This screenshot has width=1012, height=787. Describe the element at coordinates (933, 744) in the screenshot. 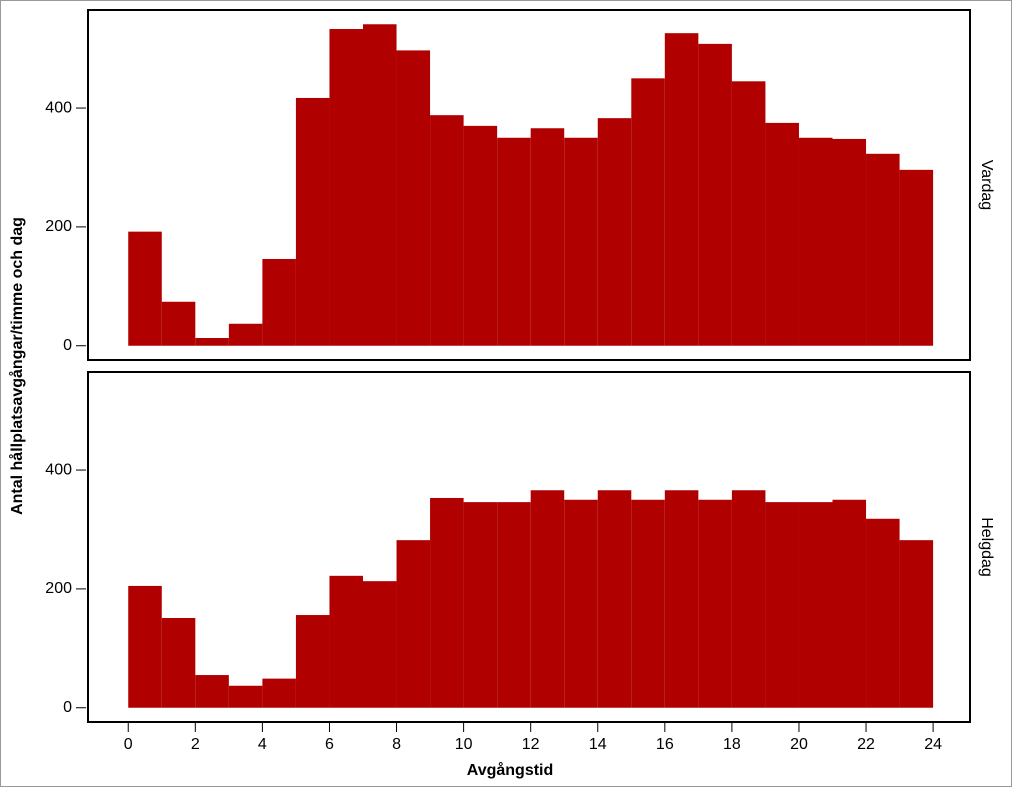

I see `x-tick-label: 24` at that location.